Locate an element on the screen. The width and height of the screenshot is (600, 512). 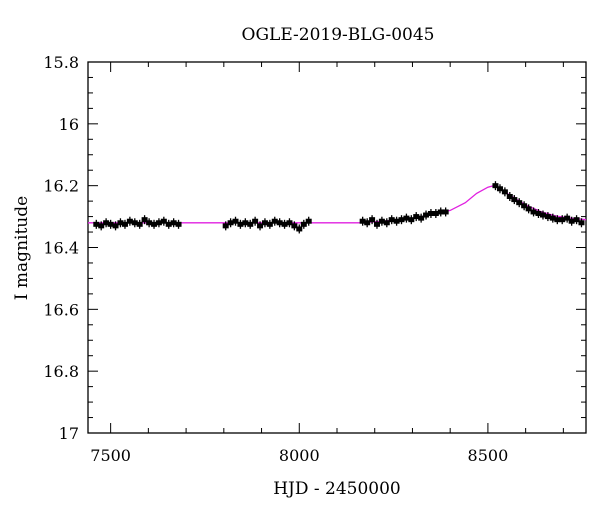
x-tick-label: 8000 is located at coordinates (299, 455).